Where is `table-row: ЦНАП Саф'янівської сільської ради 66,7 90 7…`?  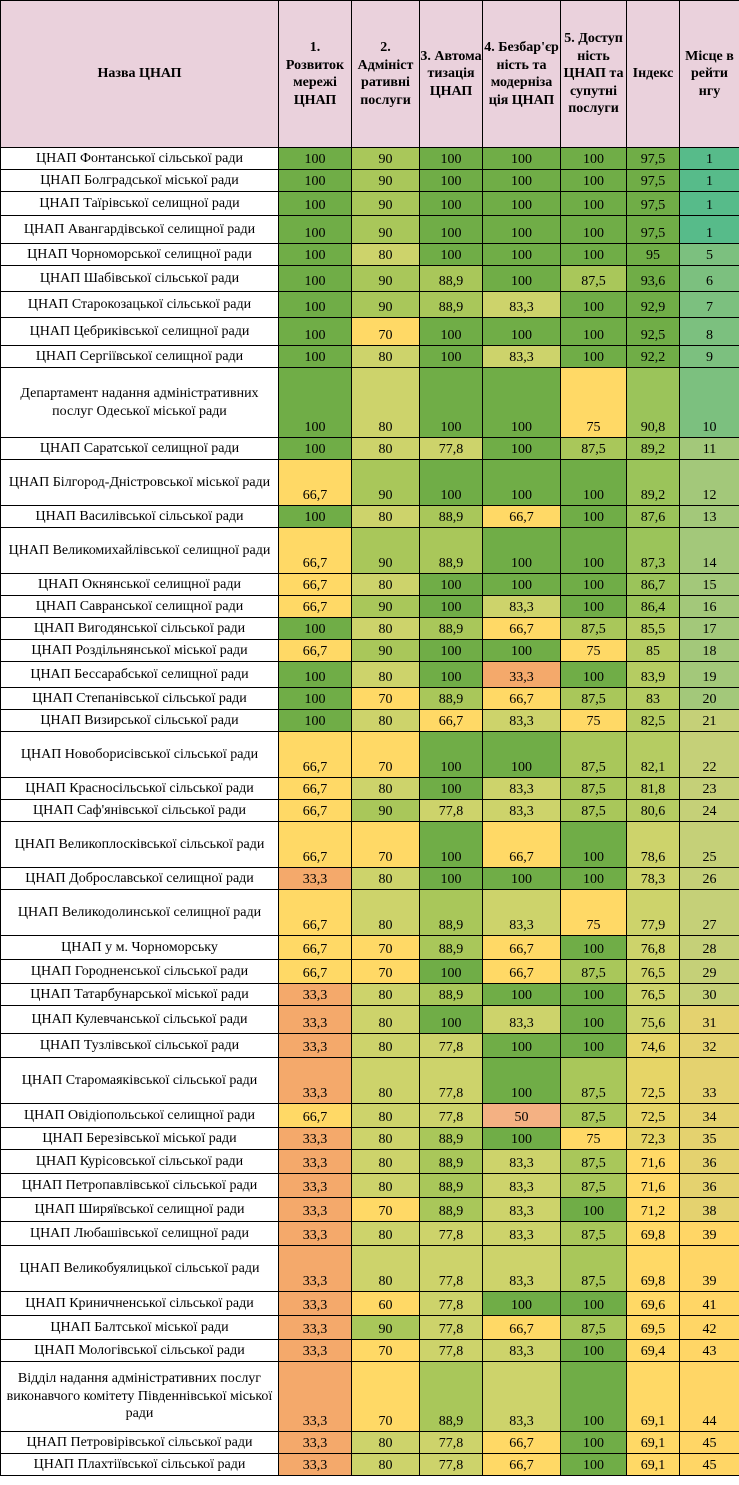 table-row: ЦНАП Саф'янівської сільської ради 66,7 90 7… is located at coordinates (369, 810).